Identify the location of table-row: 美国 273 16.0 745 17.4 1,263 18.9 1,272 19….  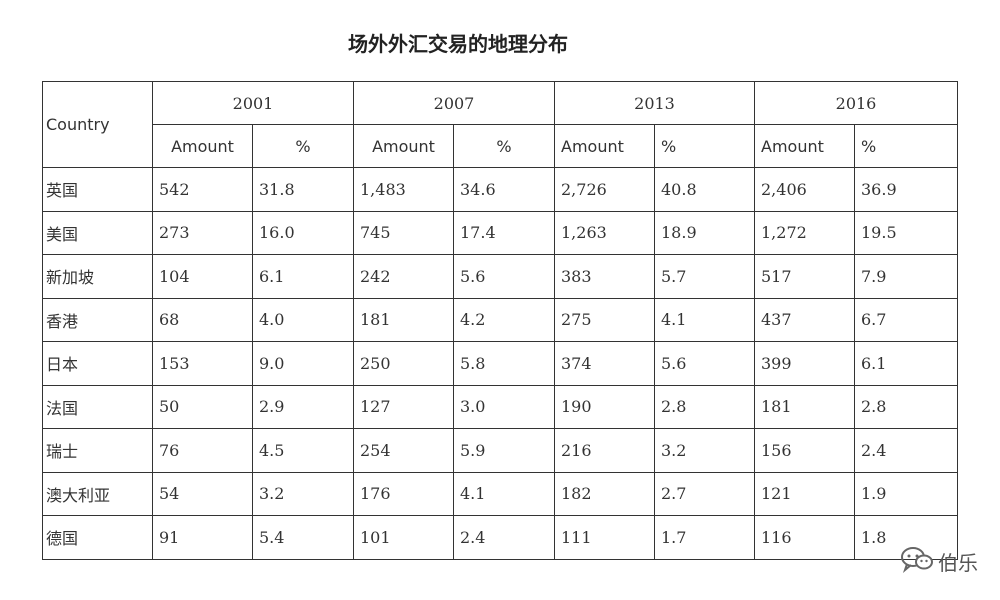
(500, 232).